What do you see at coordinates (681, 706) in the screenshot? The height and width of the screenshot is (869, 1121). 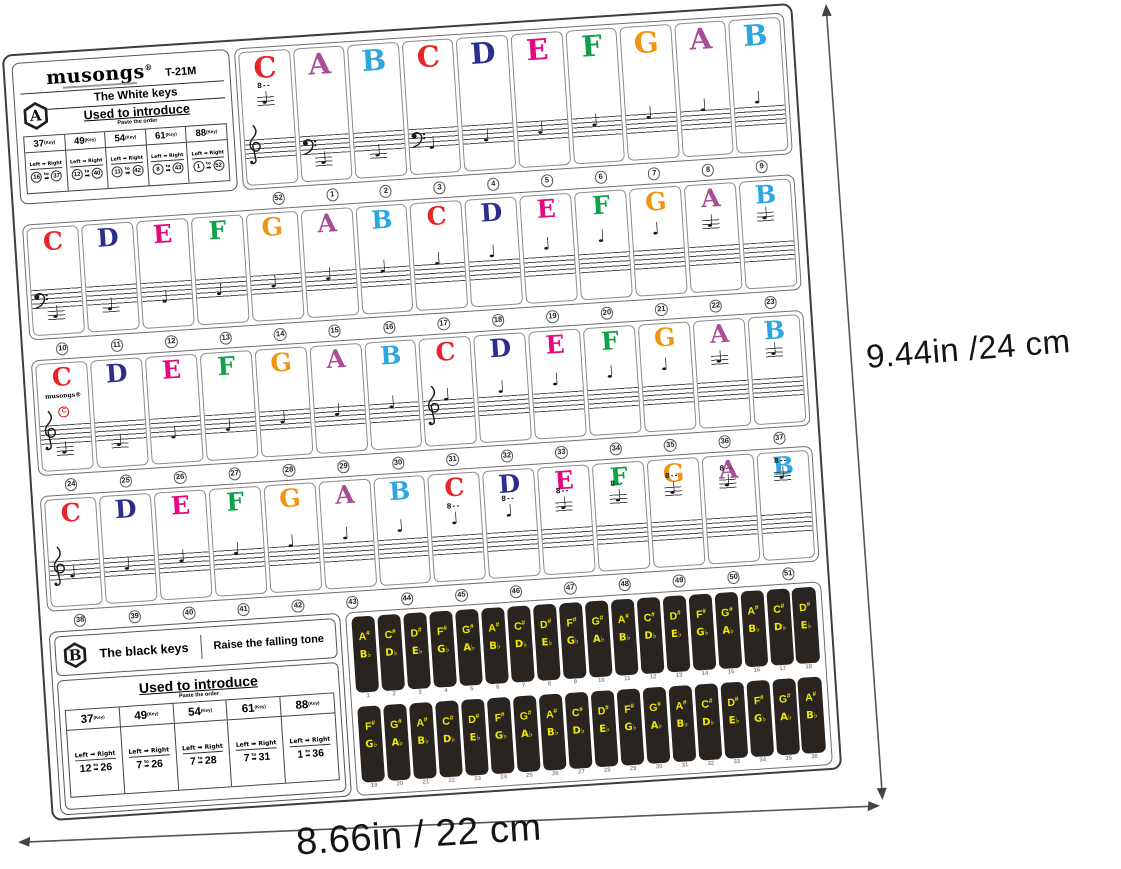 I see `sharp-label: A#` at bounding box center [681, 706].